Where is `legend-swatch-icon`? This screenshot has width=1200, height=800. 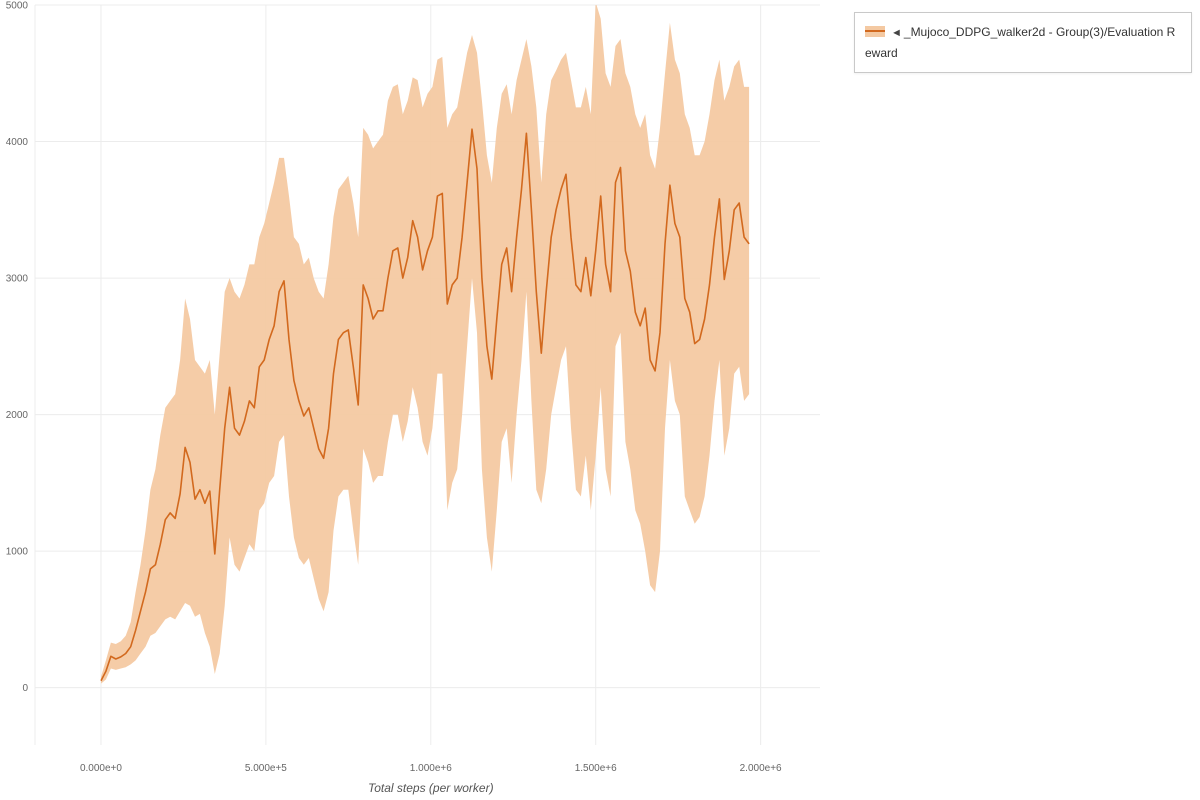
legend-swatch-icon is located at coordinates (875, 31).